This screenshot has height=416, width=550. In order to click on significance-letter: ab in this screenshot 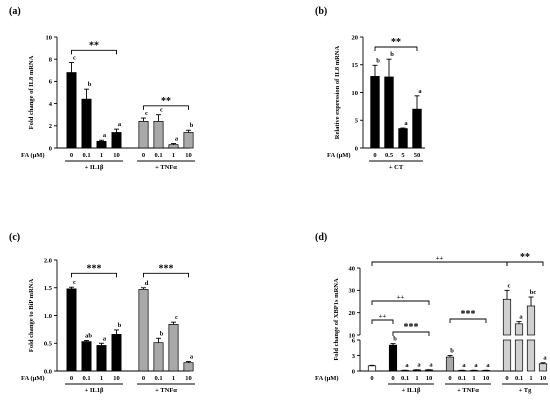, I will do `click(88, 335)`.